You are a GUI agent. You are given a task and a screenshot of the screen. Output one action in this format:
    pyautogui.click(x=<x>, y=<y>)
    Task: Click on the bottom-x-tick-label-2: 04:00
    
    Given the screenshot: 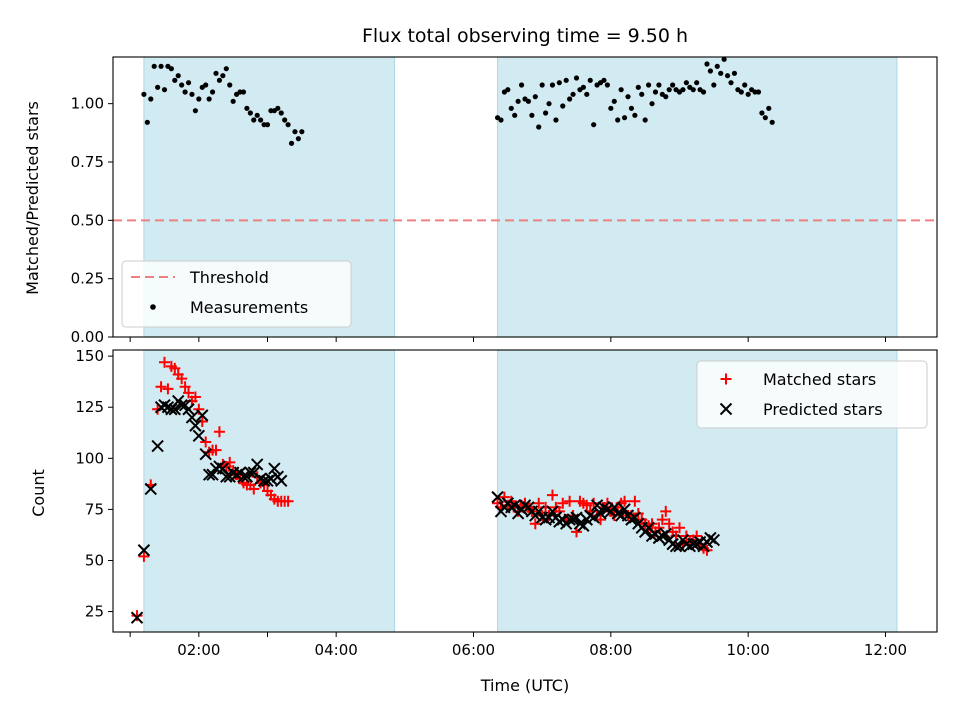 What is the action you would take?
    pyautogui.click(x=336, y=650)
    